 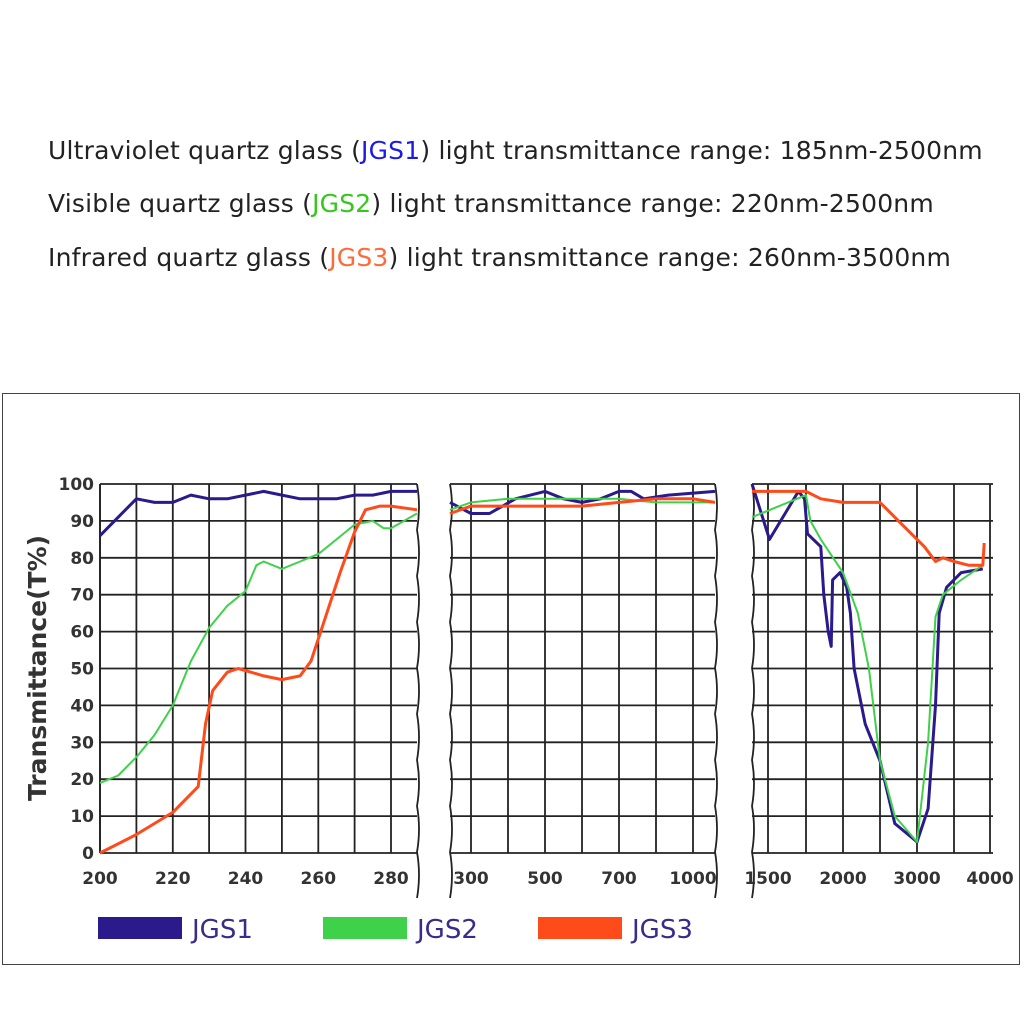 I want to click on code-jgs3: JGS3, so click(x=359, y=257).